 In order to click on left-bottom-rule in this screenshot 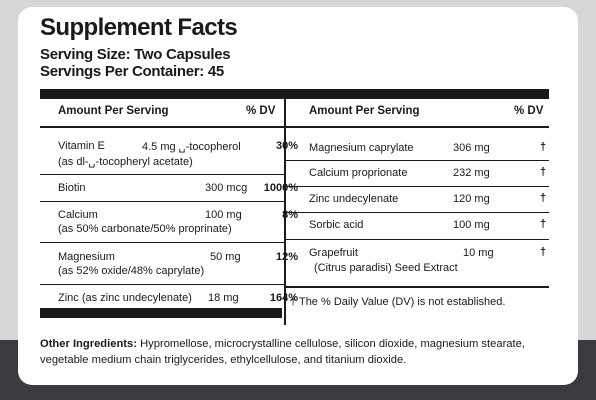, I will do `click(161, 313)`.